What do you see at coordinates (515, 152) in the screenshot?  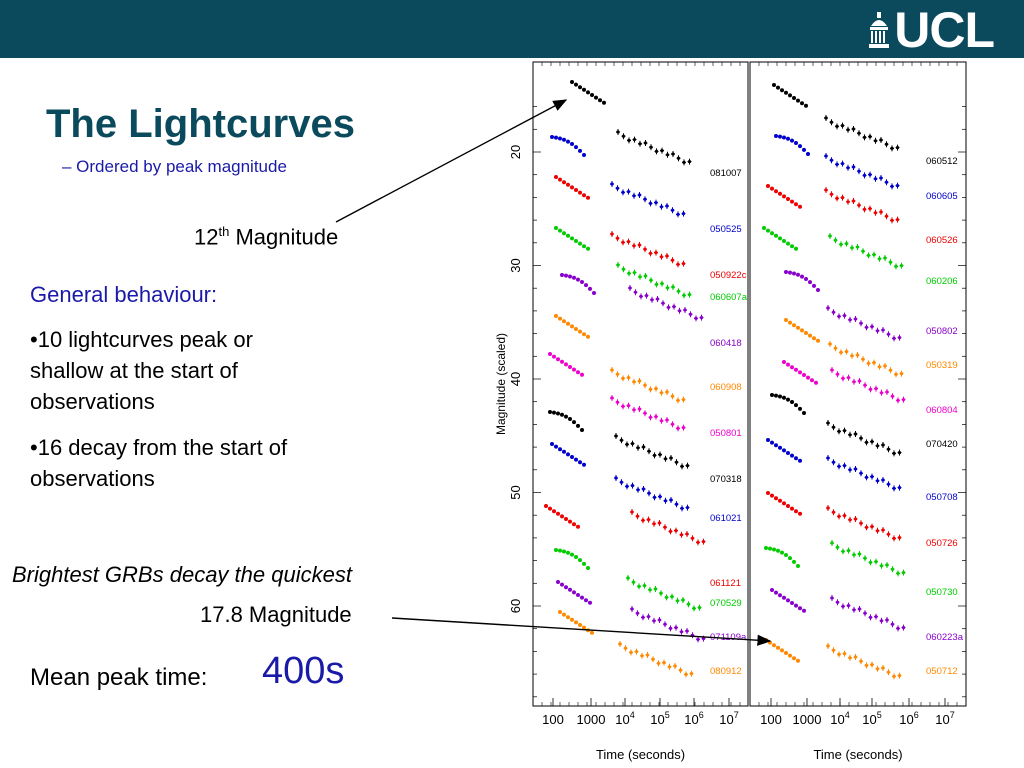 I see `y-tick-label: 20` at bounding box center [515, 152].